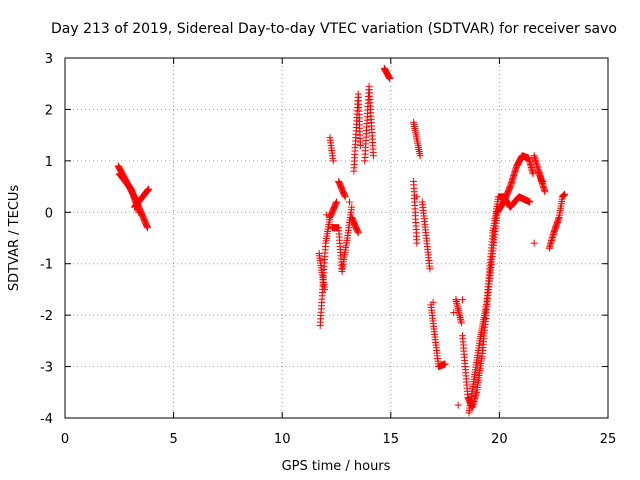  Describe the element at coordinates (49, 110) in the screenshot. I see `y-tick-label: 2` at that location.